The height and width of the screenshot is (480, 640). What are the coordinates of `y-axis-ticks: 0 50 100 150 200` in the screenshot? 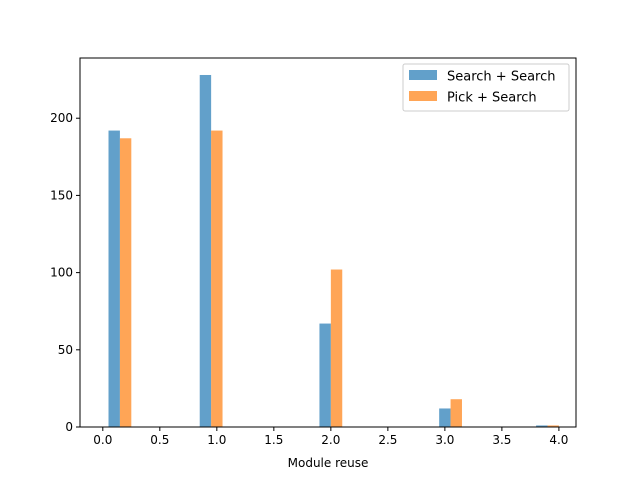 It's located at (65, 272).